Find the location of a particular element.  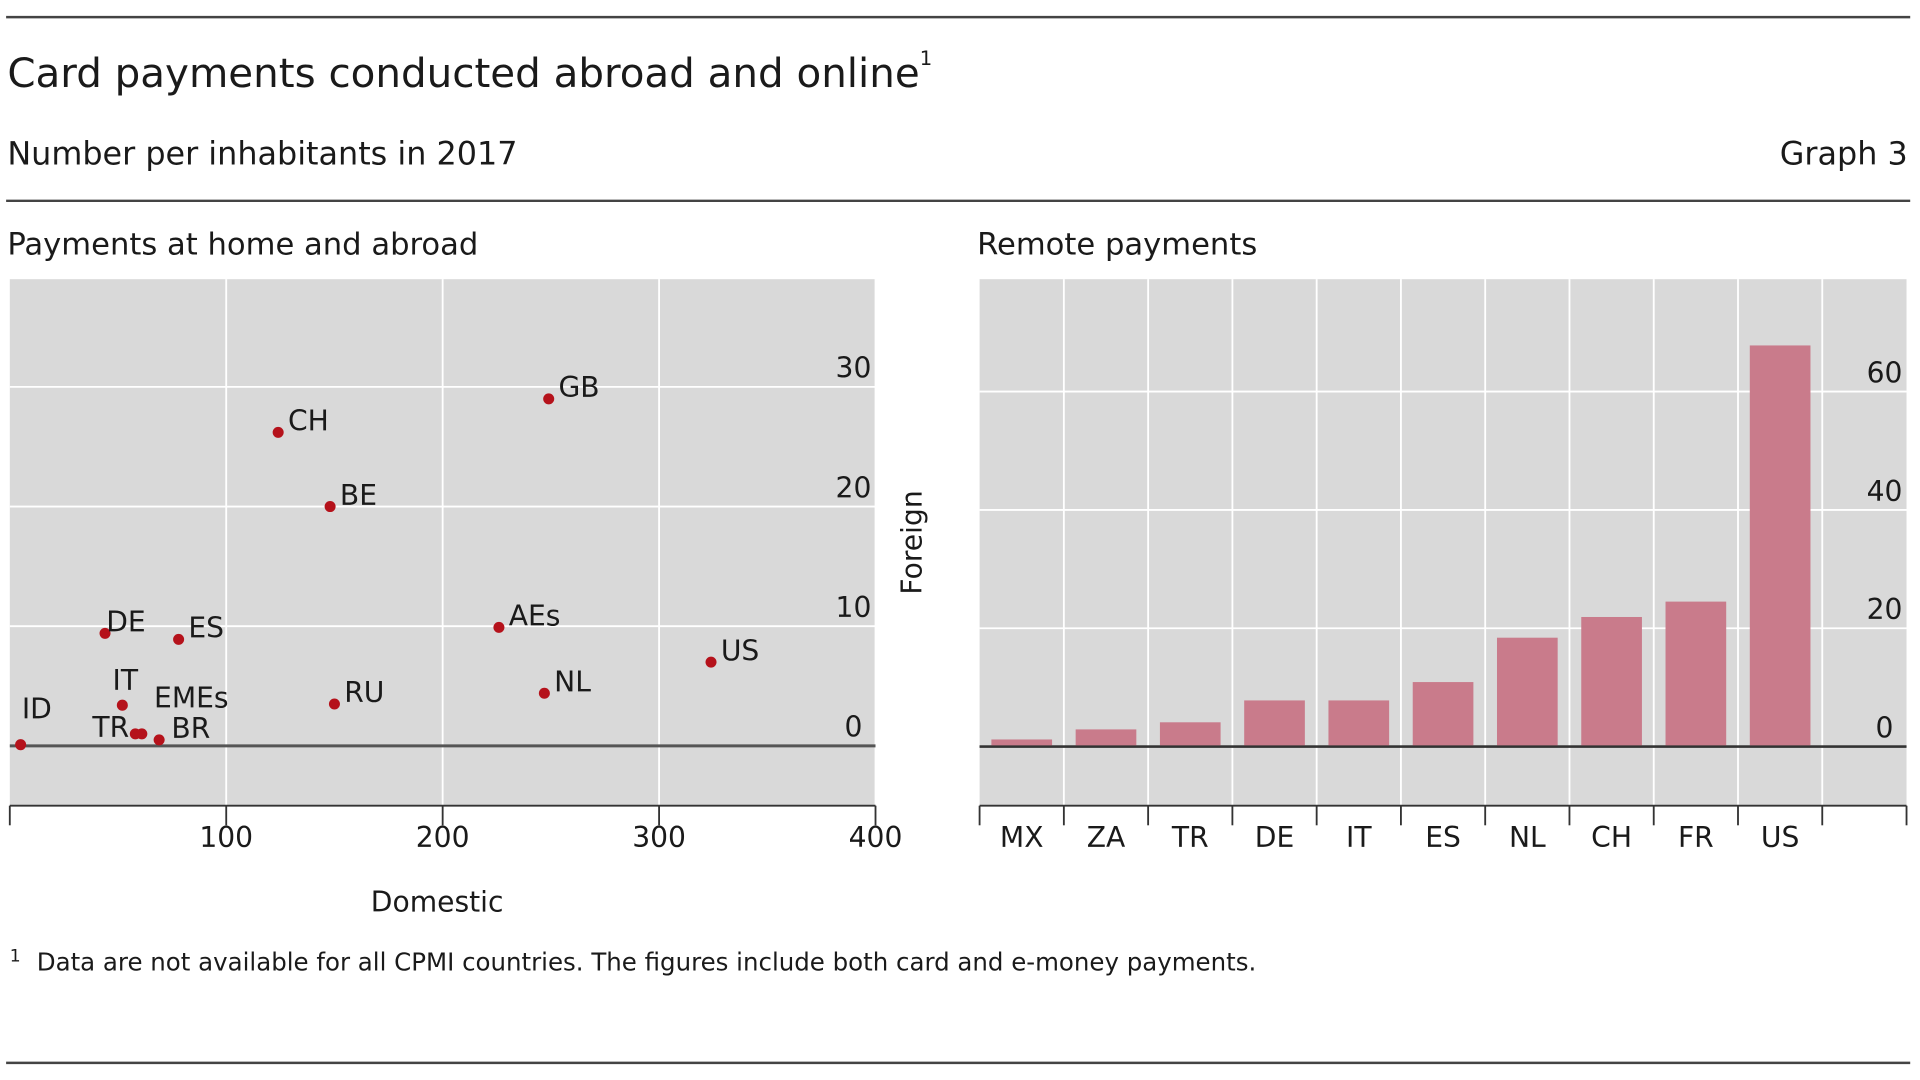

point-label: RU is located at coordinates (364, 692).